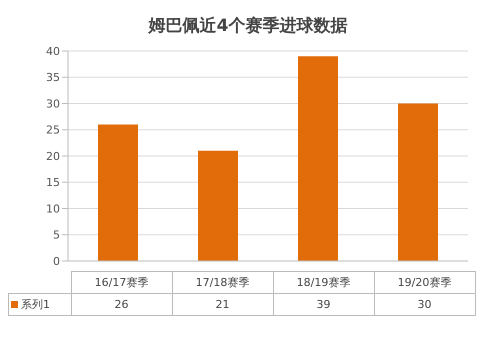  Describe the element at coordinates (56, 235) in the screenshot. I see `y-tick-label: 5` at that location.